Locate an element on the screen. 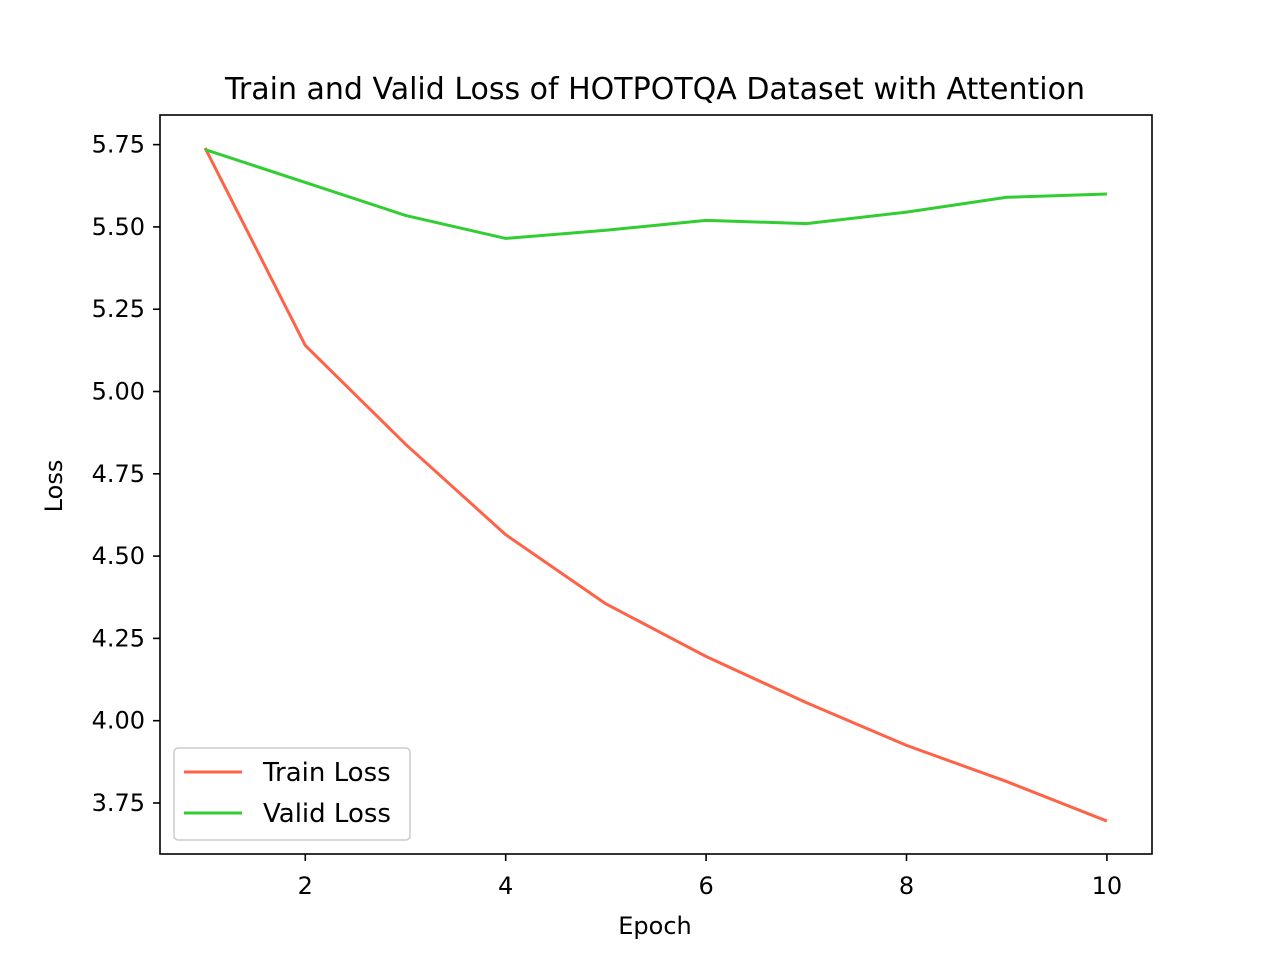 The image size is (1280, 960). x-tick-label: 6 is located at coordinates (705, 886).